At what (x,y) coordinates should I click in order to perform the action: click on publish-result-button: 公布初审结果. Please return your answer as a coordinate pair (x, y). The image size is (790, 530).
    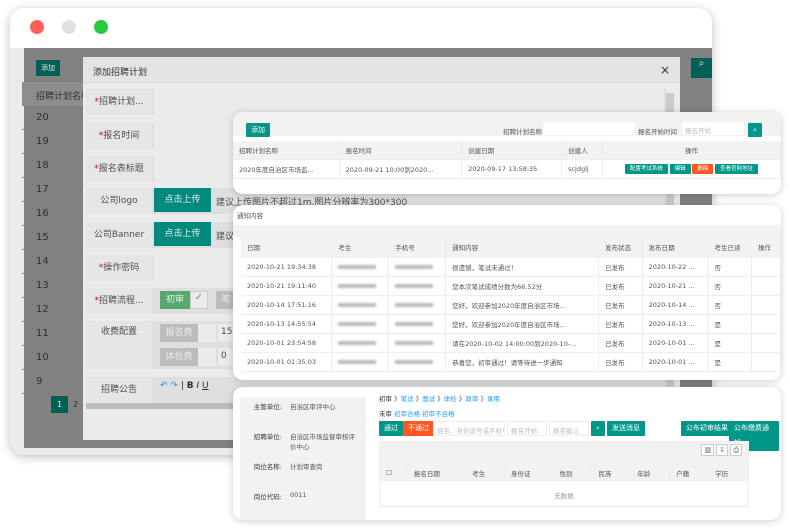
    Looking at the image, I should click on (707, 428).